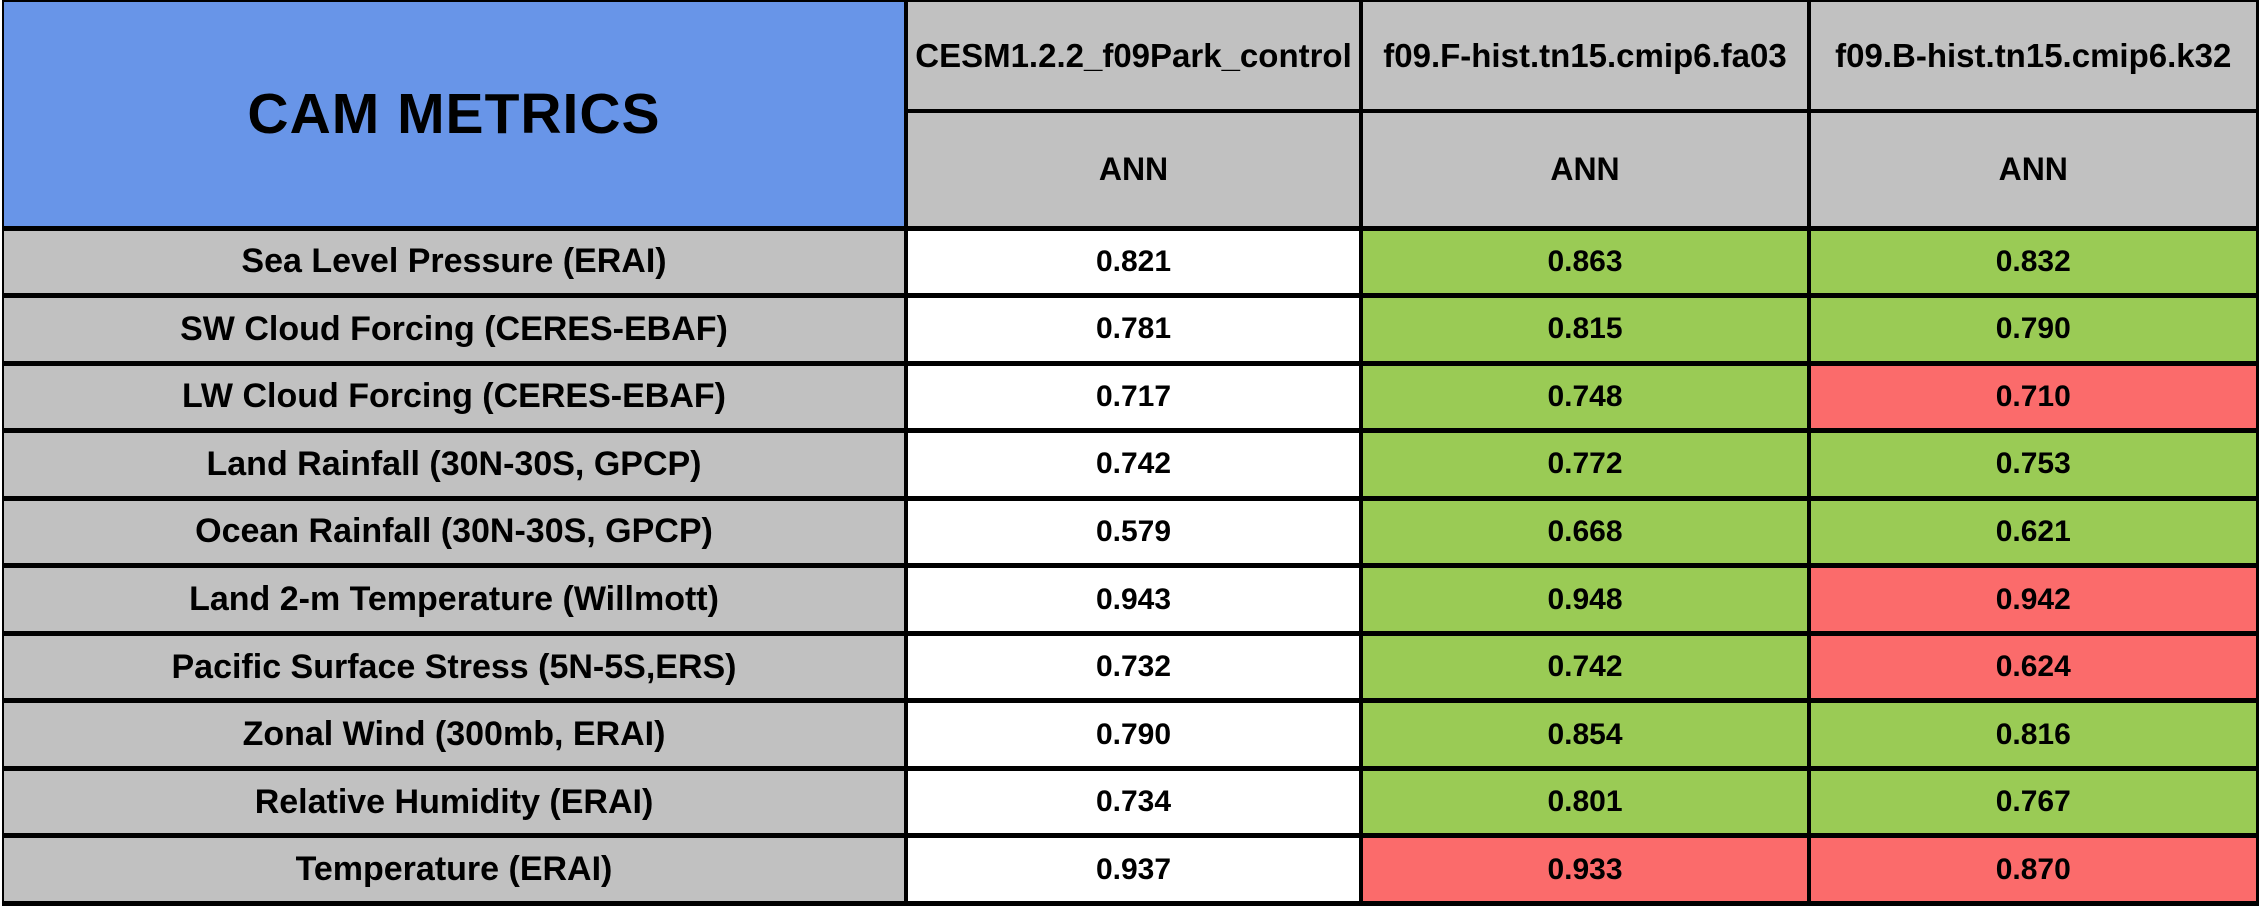 The height and width of the screenshot is (911, 2260). Describe the element at coordinates (1585, 397) in the screenshot. I see `value-cell: 0.748` at that location.